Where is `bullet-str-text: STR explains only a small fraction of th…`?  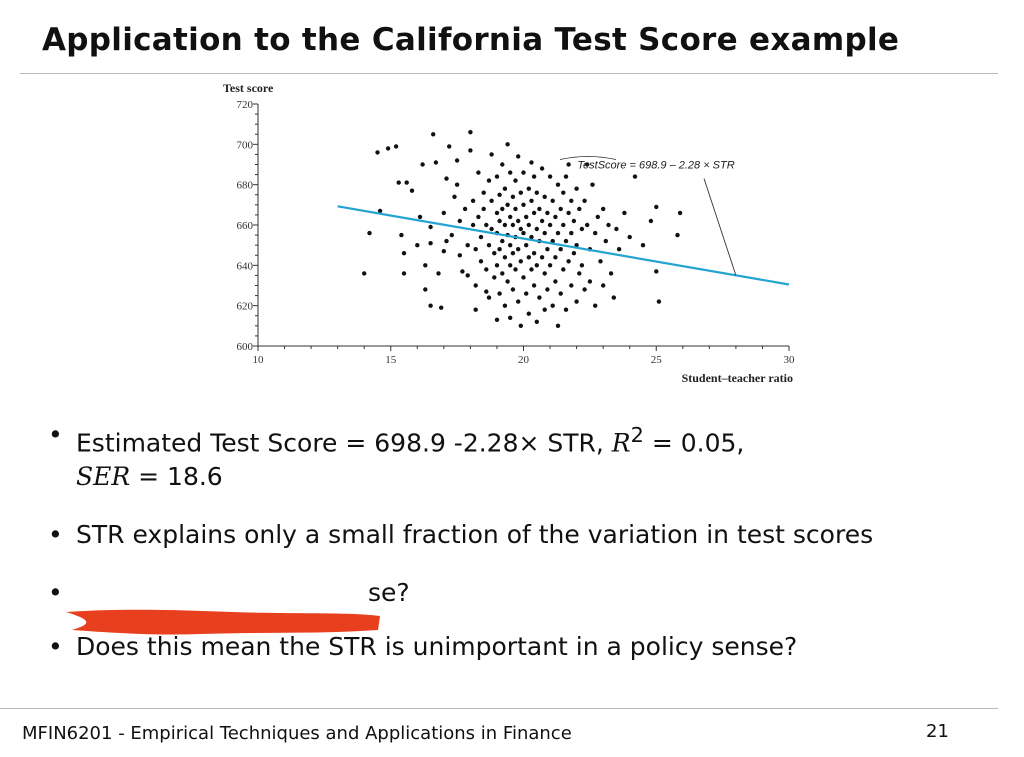 bullet-str-text: STR explains only a small fraction of th… is located at coordinates (475, 535).